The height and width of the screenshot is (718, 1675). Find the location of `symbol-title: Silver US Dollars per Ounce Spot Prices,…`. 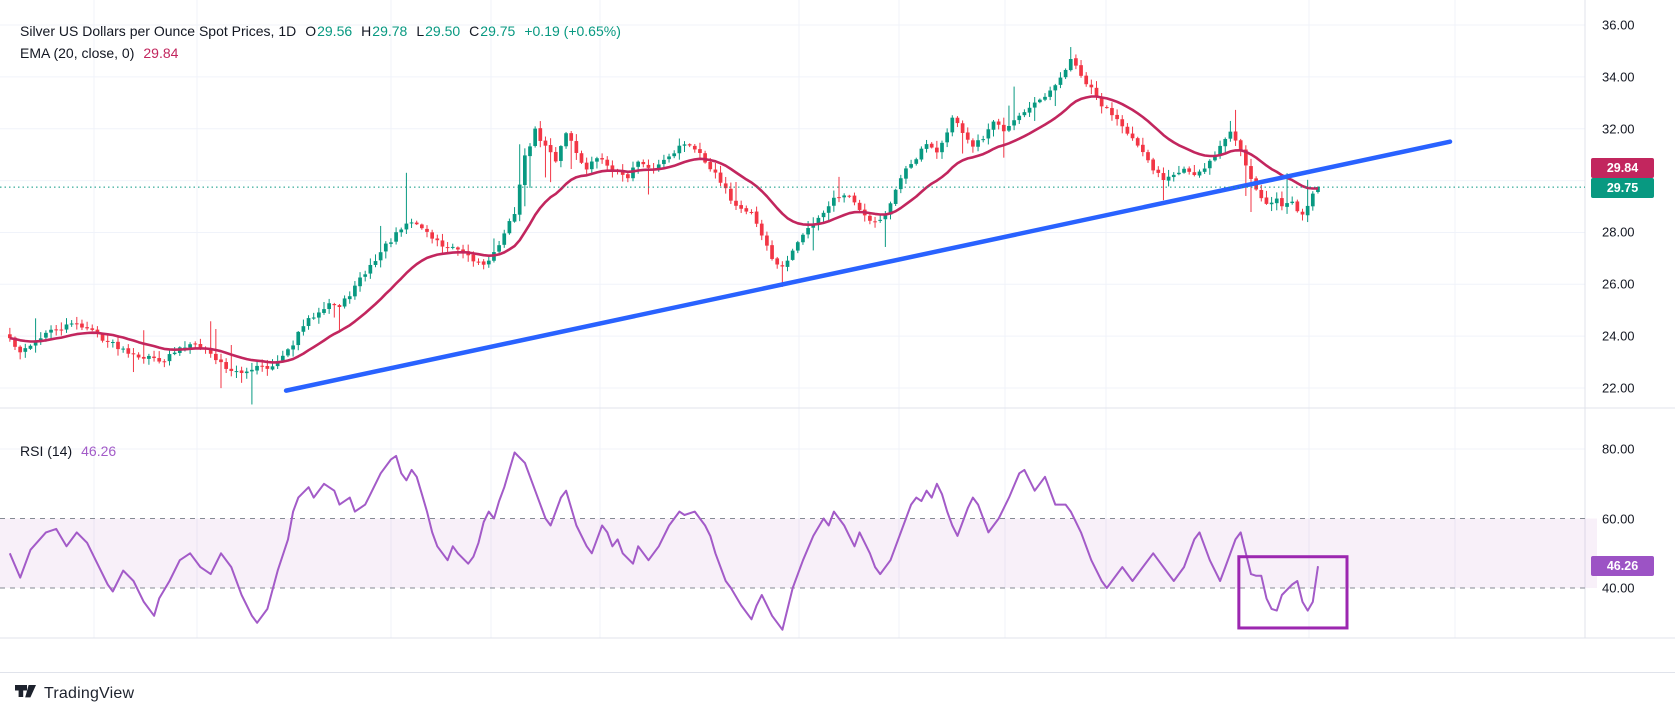

symbol-title: Silver US Dollars per Ounce Spot Prices,… is located at coordinates (158, 31).